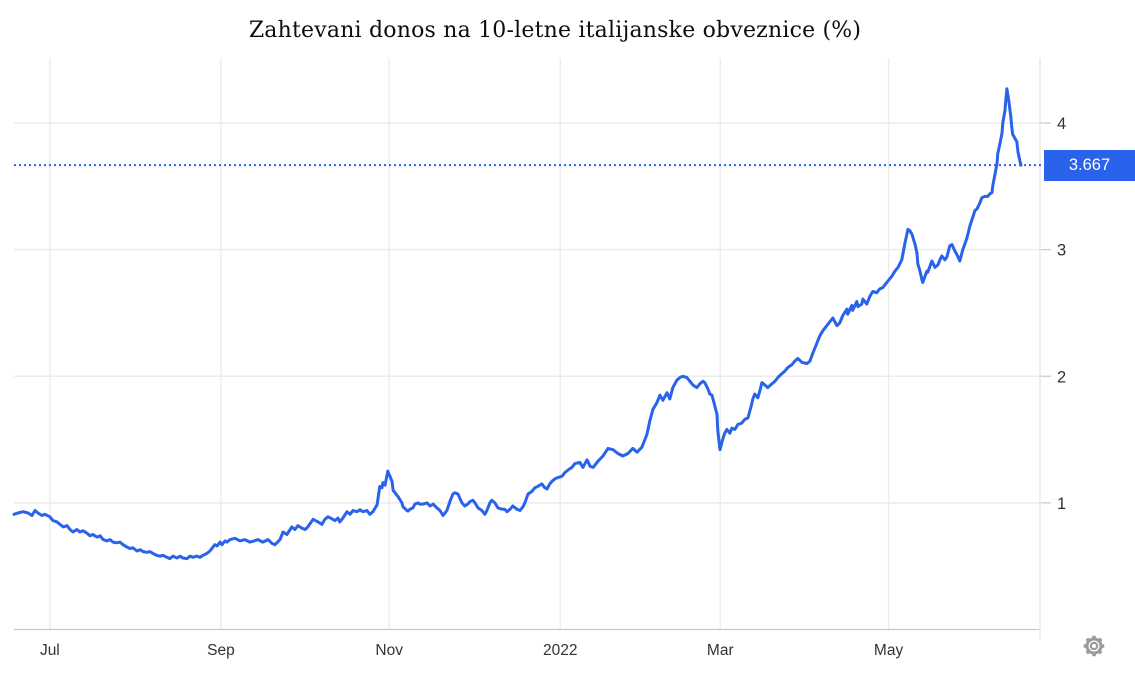 Image resolution: width=1135 pixels, height=683 pixels. I want to click on settings-button, so click(1094, 646).